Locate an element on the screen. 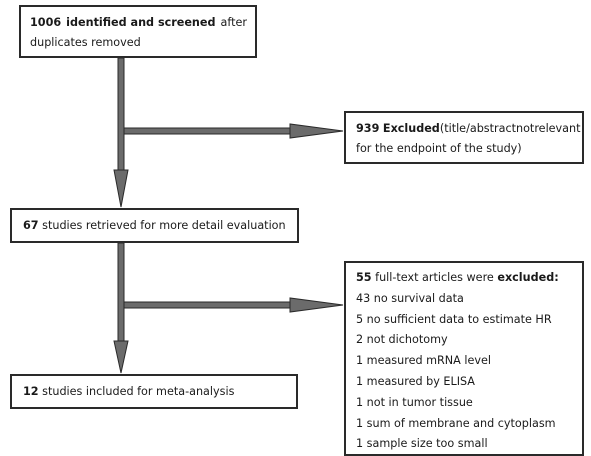 The image size is (591, 456). exclusion-reason: 1 sample size too small is located at coordinates (422, 444).